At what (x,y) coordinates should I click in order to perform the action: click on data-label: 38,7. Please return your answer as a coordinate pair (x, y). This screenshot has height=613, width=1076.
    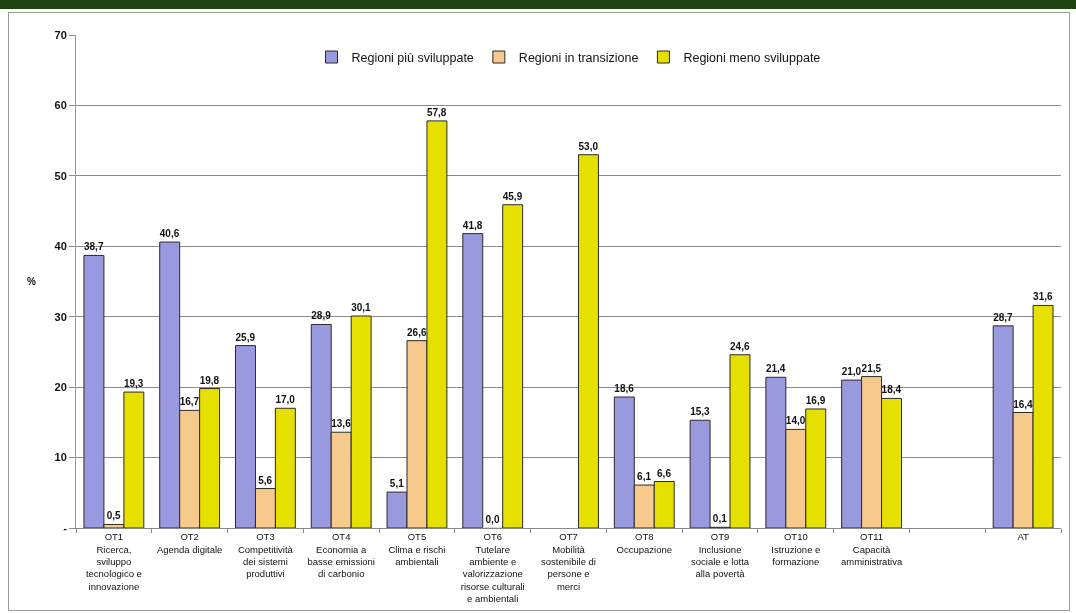
    Looking at the image, I should click on (93, 247).